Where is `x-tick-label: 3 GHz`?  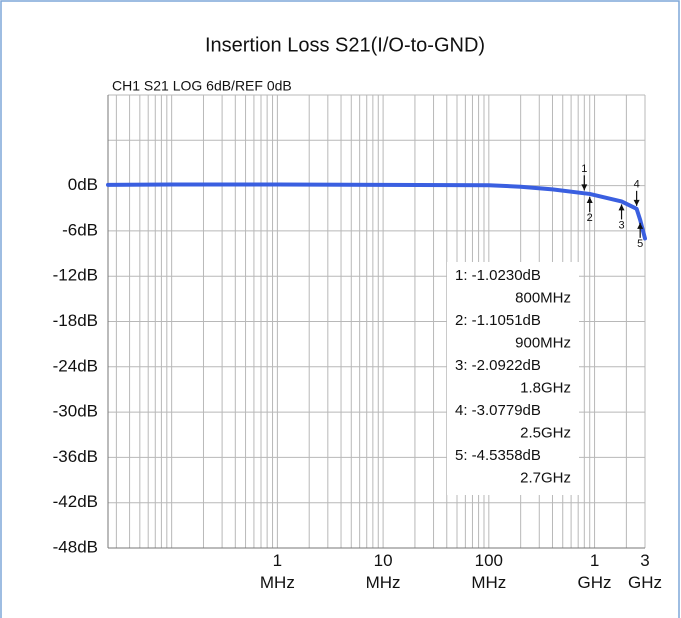 x-tick-label: 3 GHz is located at coordinates (645, 571).